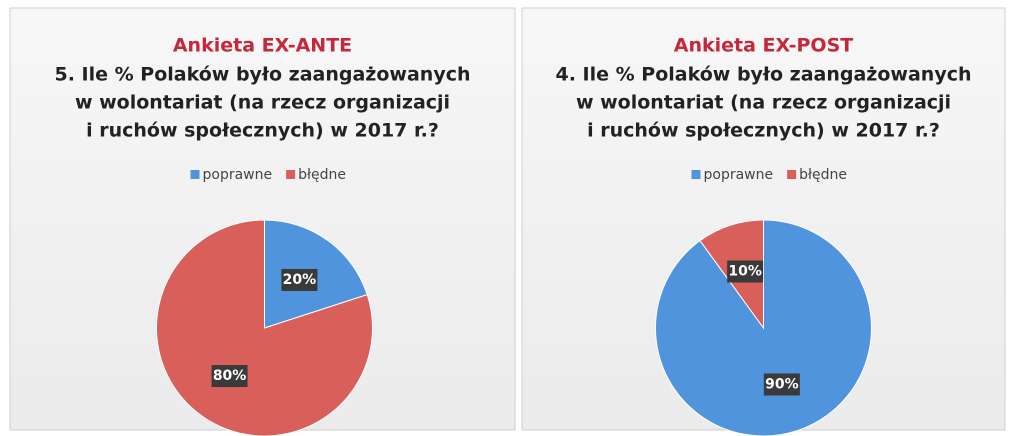 The image size is (1012, 436). What do you see at coordinates (764, 46) in the screenshot?
I see `chart-title: Ankieta EX-POST` at bounding box center [764, 46].